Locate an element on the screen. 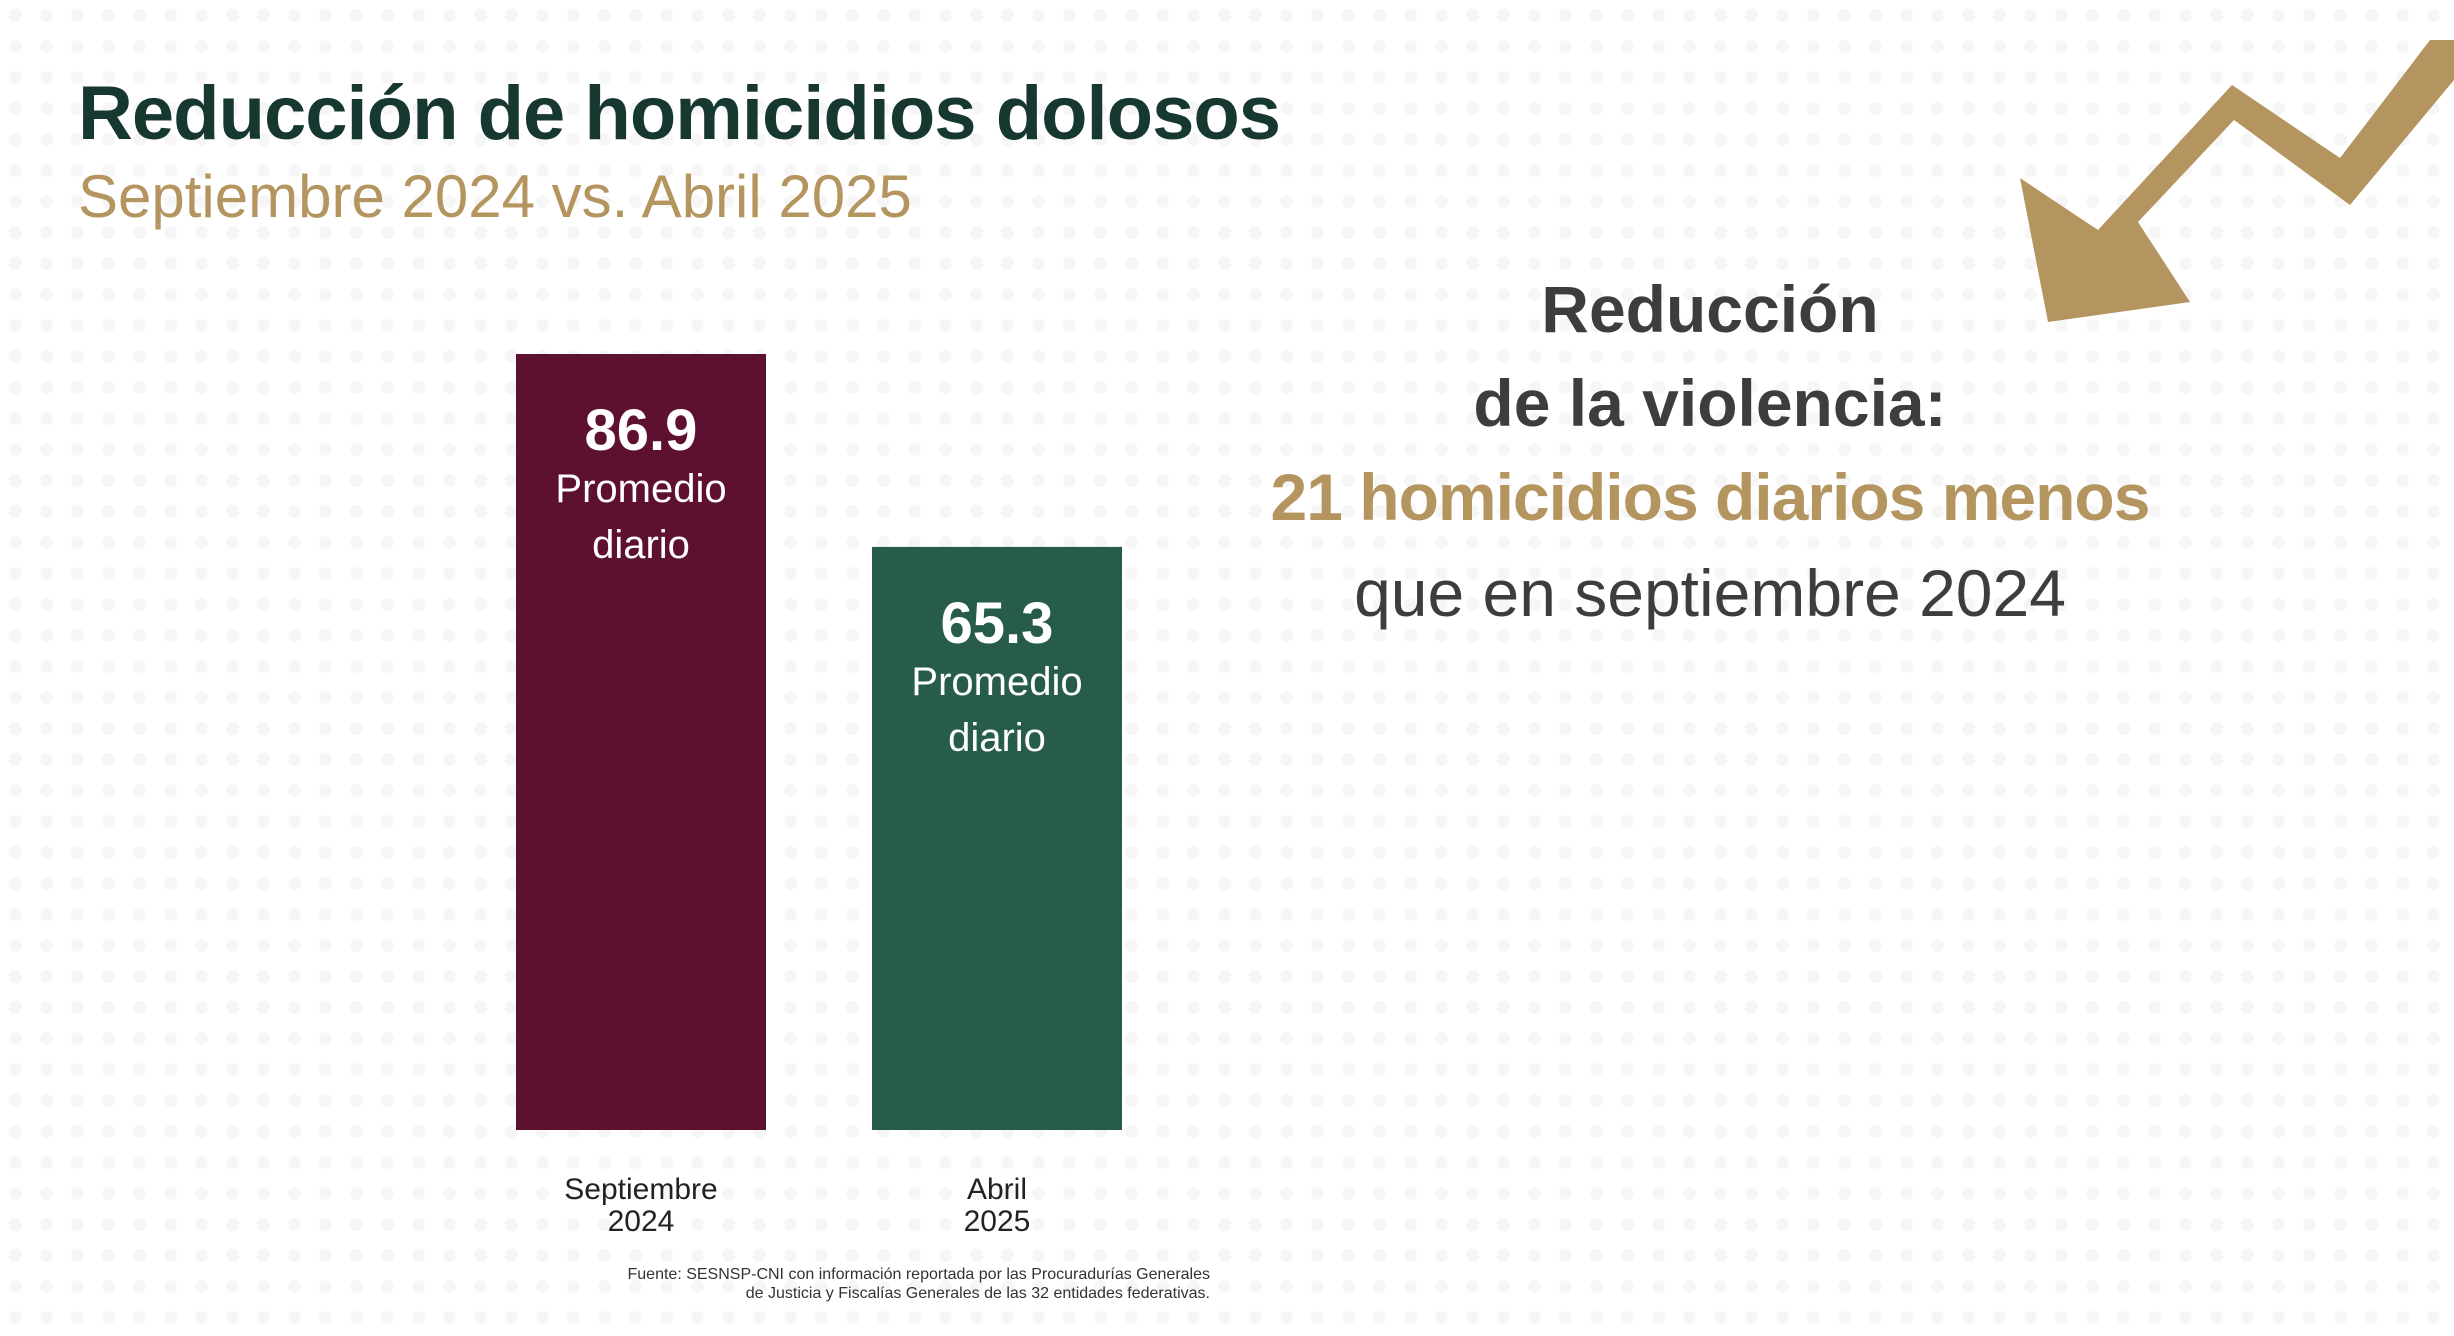  bar-caption-line-1-2: Promedio is located at coordinates (996, 682).